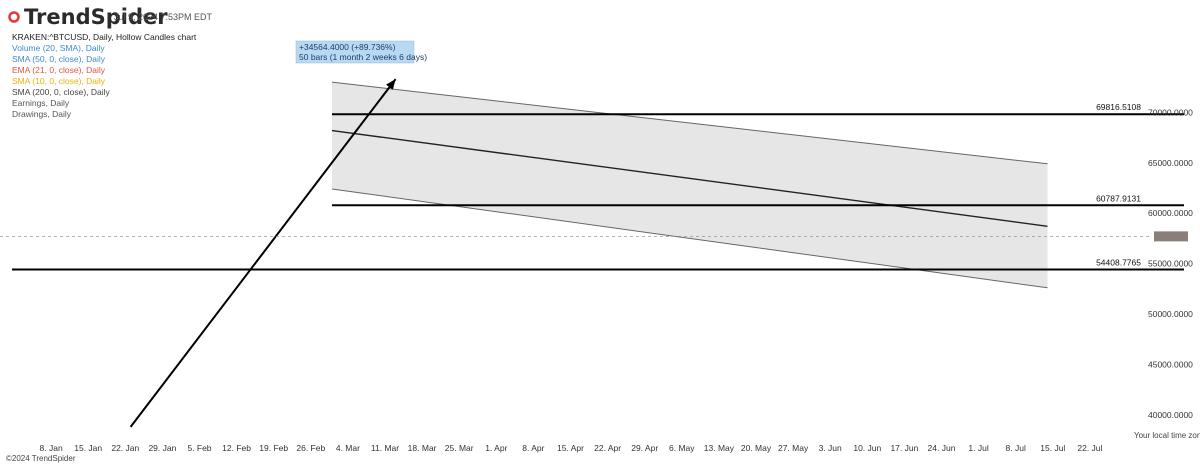 The image size is (1200, 465). I want to click on level-label: 60787.9131, so click(1118, 198).